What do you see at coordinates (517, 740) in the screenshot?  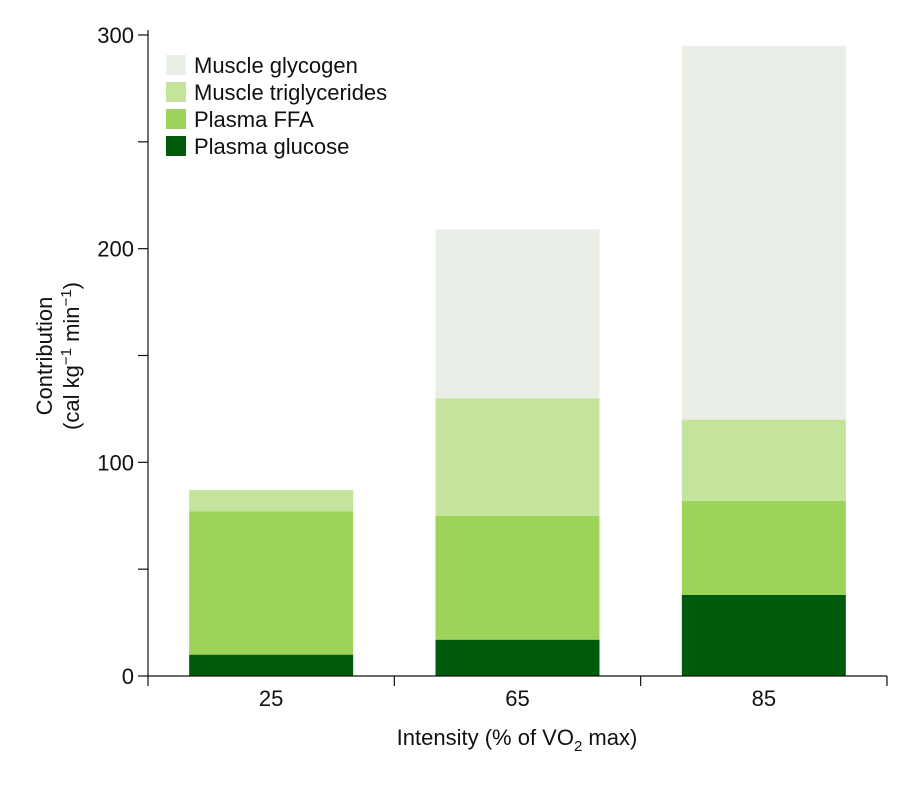 I see `x-axis-label: Intensity (% of VO2 max)` at bounding box center [517, 740].